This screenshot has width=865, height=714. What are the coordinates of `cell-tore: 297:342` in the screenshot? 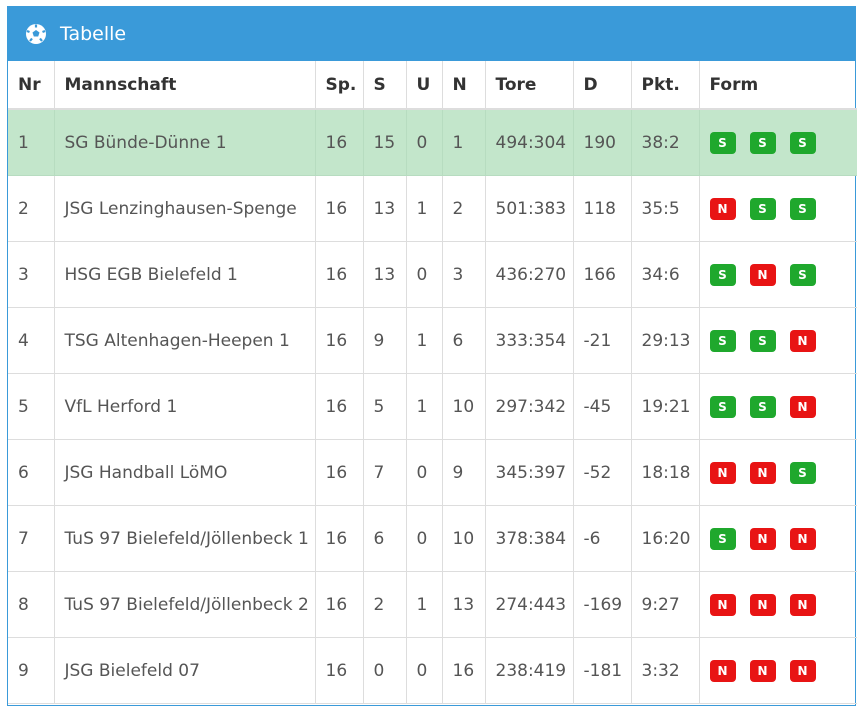 It's located at (529, 406).